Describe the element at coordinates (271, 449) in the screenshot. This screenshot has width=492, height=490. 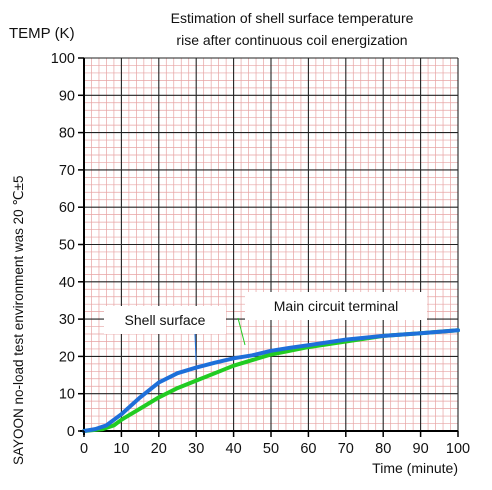
I see `x-tick-label: 50` at that location.